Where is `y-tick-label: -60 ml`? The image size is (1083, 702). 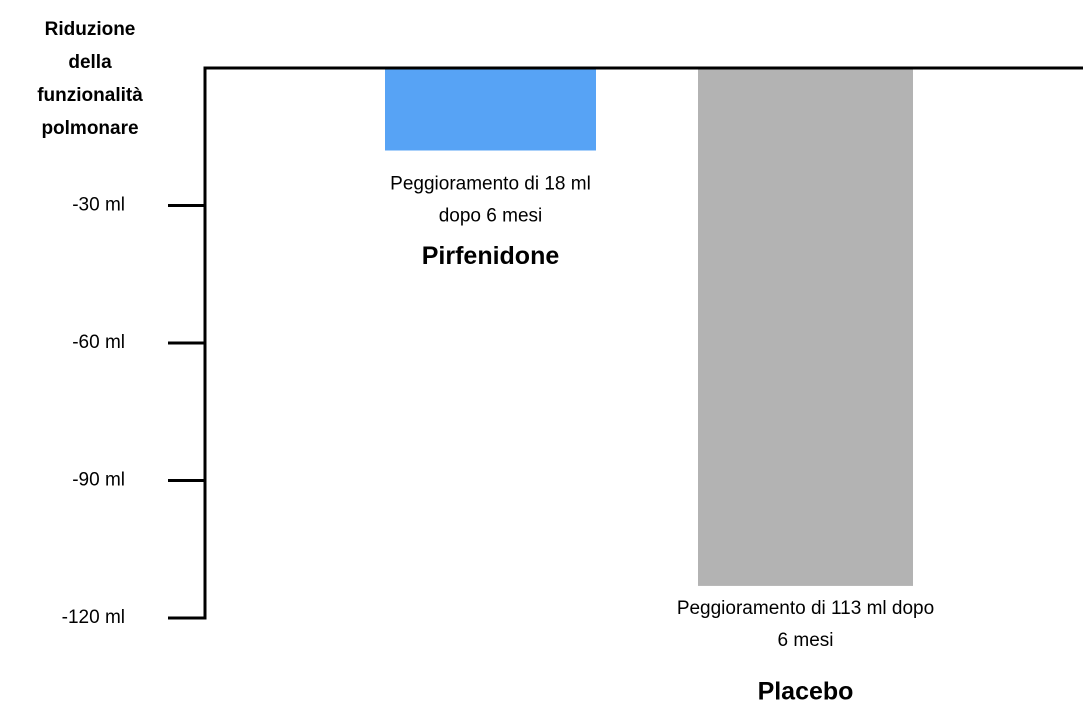 y-tick-label: -60 ml is located at coordinates (98, 342).